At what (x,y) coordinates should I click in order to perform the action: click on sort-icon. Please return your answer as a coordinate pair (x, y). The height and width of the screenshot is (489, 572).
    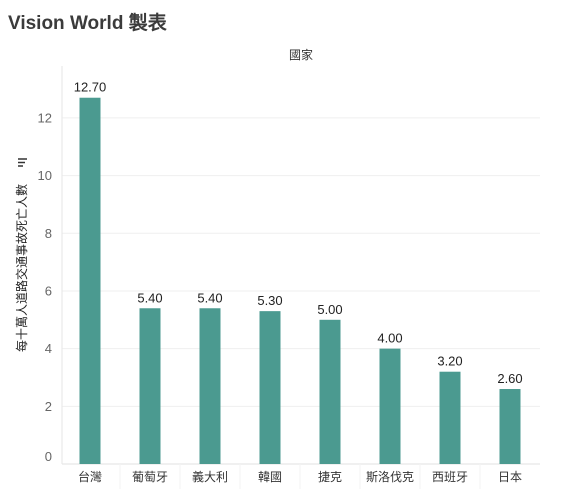
    Looking at the image, I should click on (22, 162).